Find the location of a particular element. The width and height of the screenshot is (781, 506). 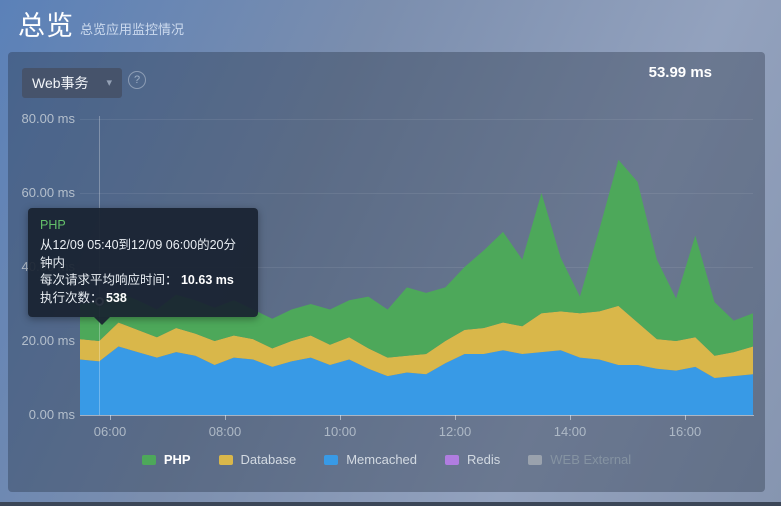

legend-item: Database is located at coordinates (257, 459).